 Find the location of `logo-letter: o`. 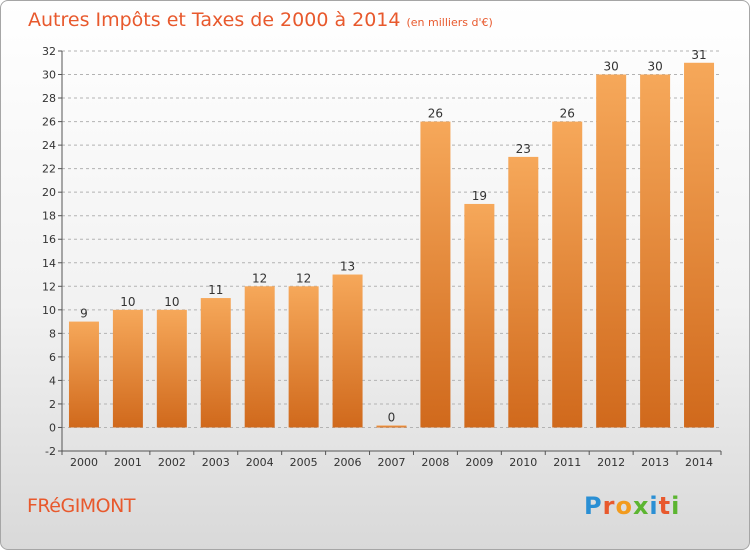

logo-letter: o is located at coordinates (624, 506).